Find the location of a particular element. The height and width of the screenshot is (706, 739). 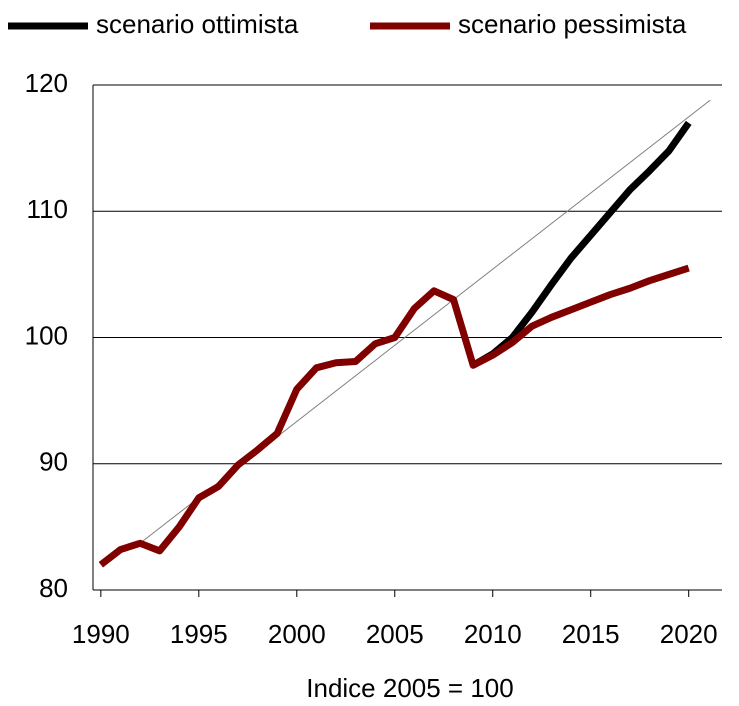

series-line is located at coordinates (581, 244).